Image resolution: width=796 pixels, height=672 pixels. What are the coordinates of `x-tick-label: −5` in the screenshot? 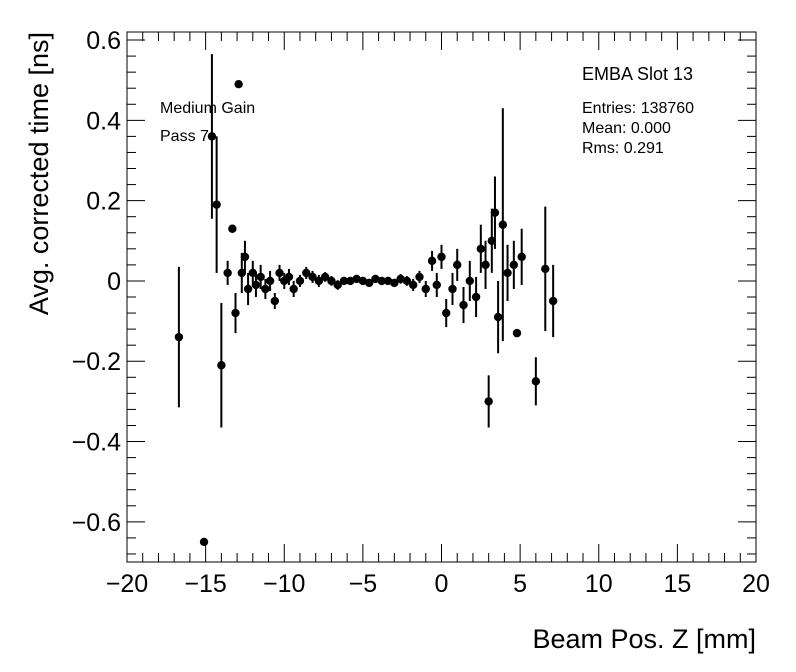 It's located at (363, 584).